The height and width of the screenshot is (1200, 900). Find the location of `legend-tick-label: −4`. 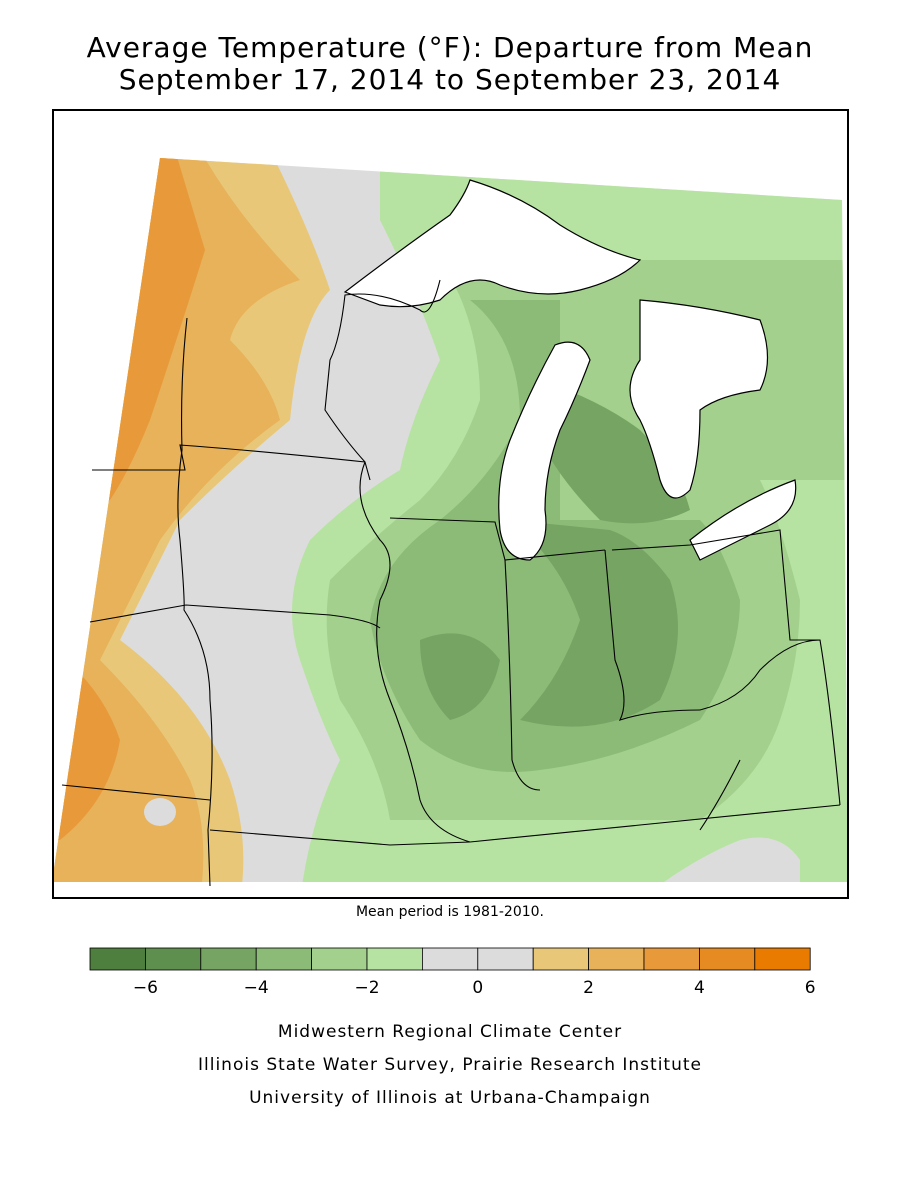

legend-tick-label: −4 is located at coordinates (256, 988).